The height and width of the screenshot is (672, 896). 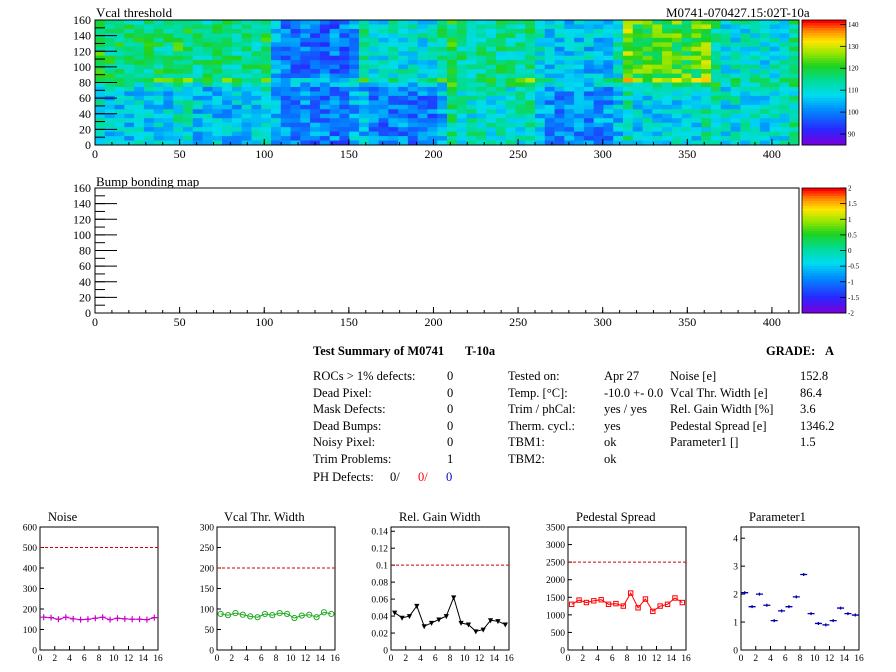 I want to click on x-tick-label: 2, so click(x=405, y=659).